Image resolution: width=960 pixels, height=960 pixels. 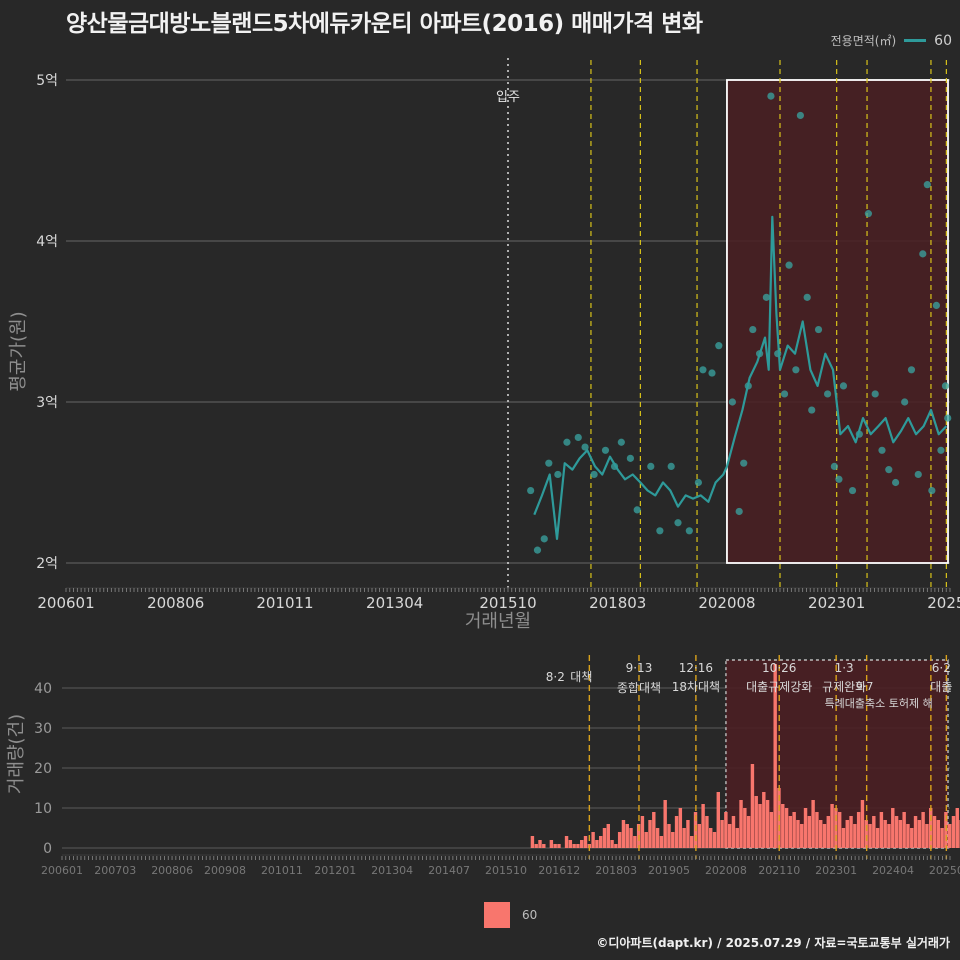 I want to click on policy-label-5: 특례대출축소 토허제 해, so click(x=879, y=703).